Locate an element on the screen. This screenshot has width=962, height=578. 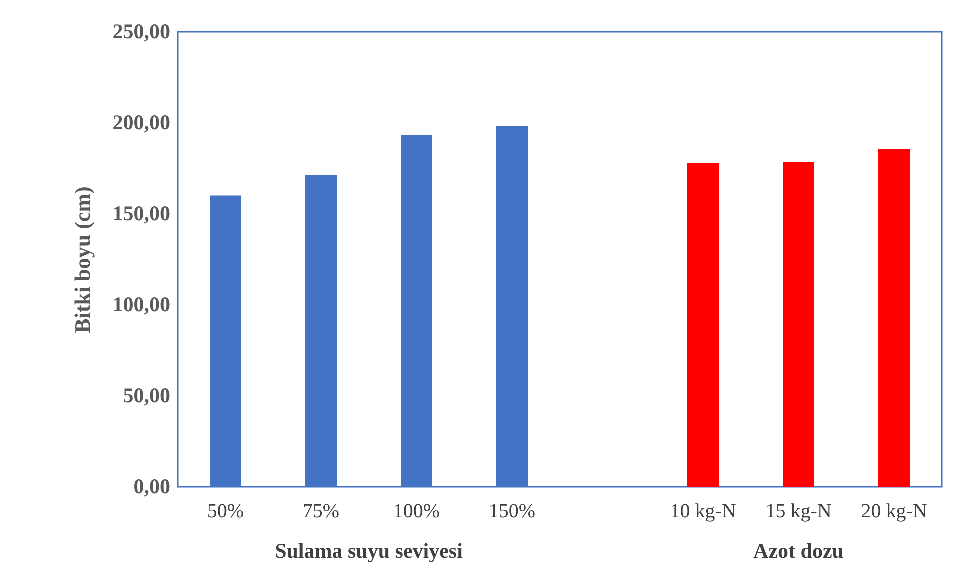
x-tick-label: 100% is located at coordinates (416, 511).